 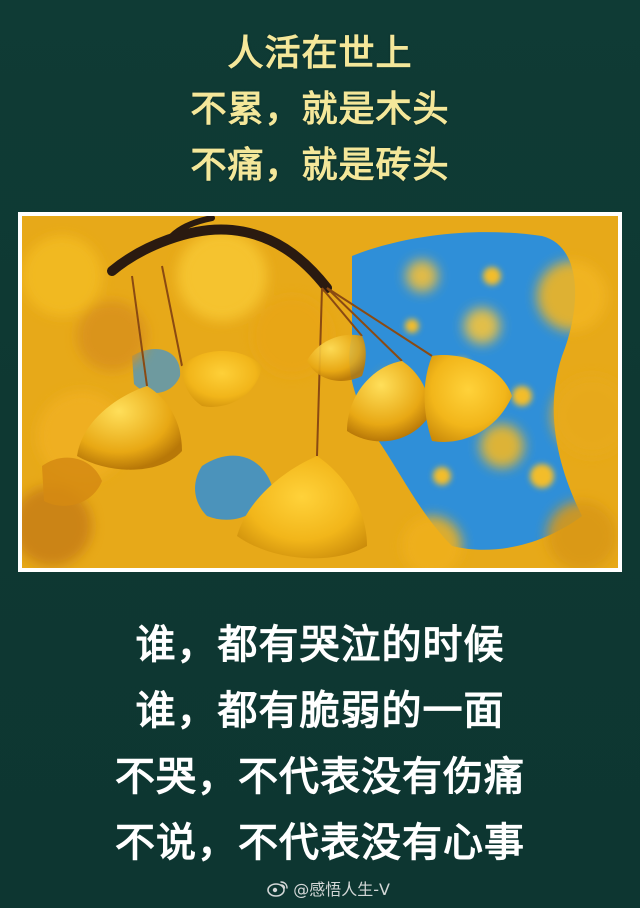 What do you see at coordinates (320, 843) in the screenshot?
I see `bottom-line-4: 不说，不代表没有心事` at bounding box center [320, 843].